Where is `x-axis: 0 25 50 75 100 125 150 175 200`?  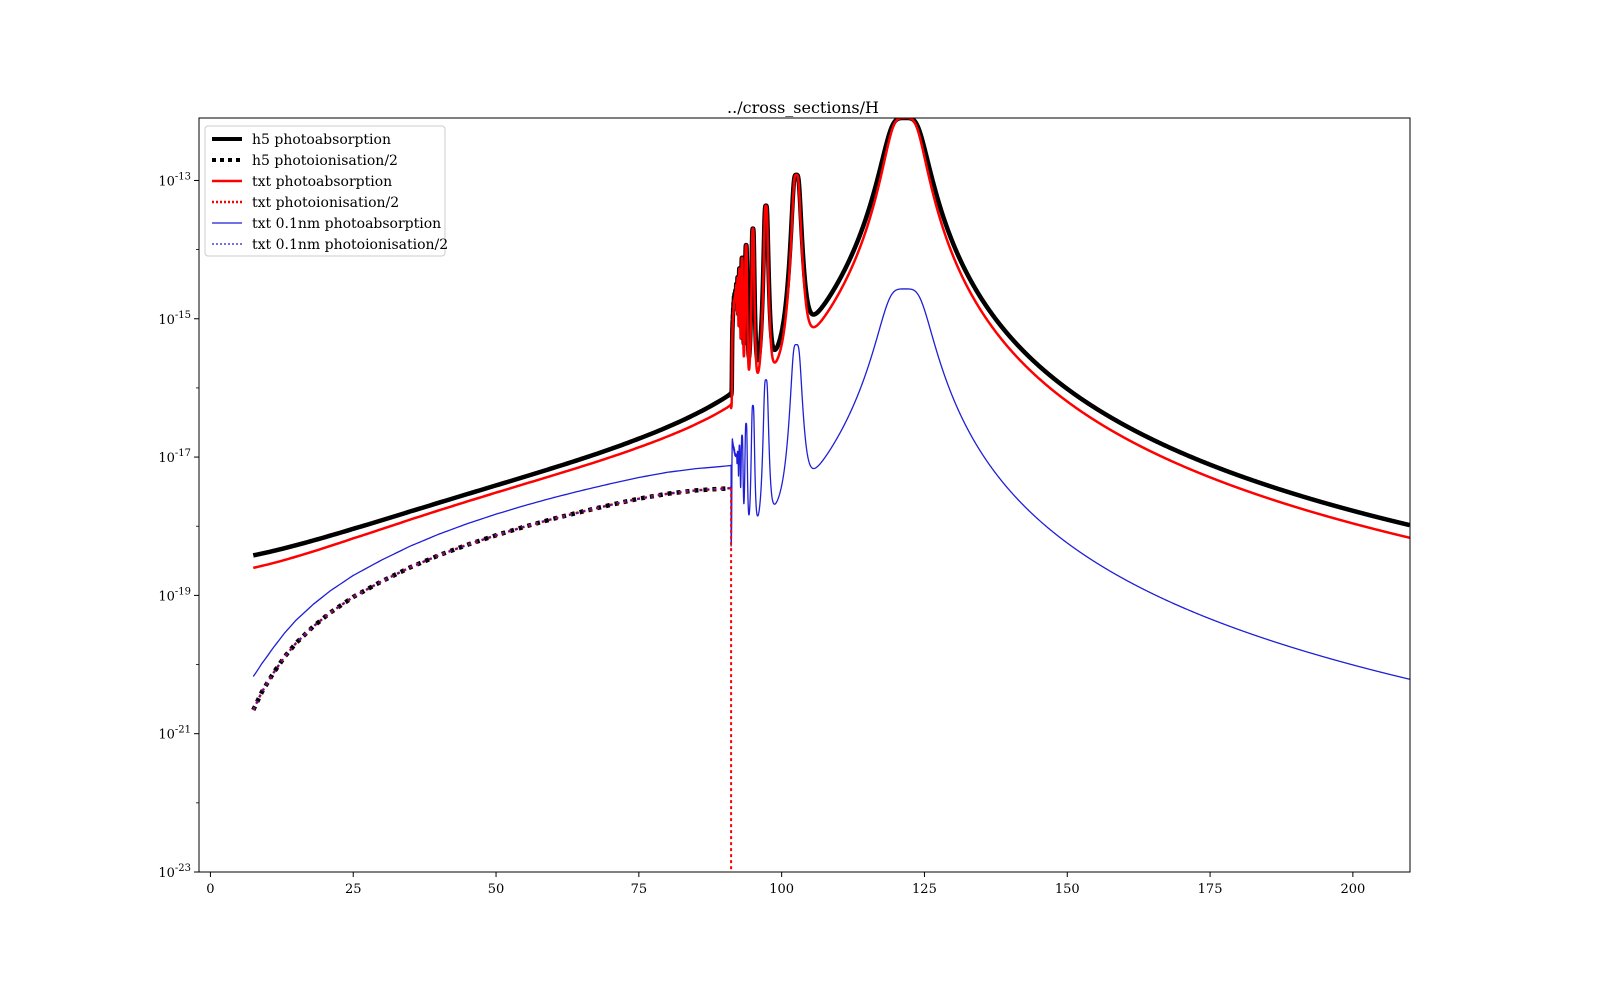
x-axis: 0 25 50 75 100 125 150 175 200 is located at coordinates (785, 884).